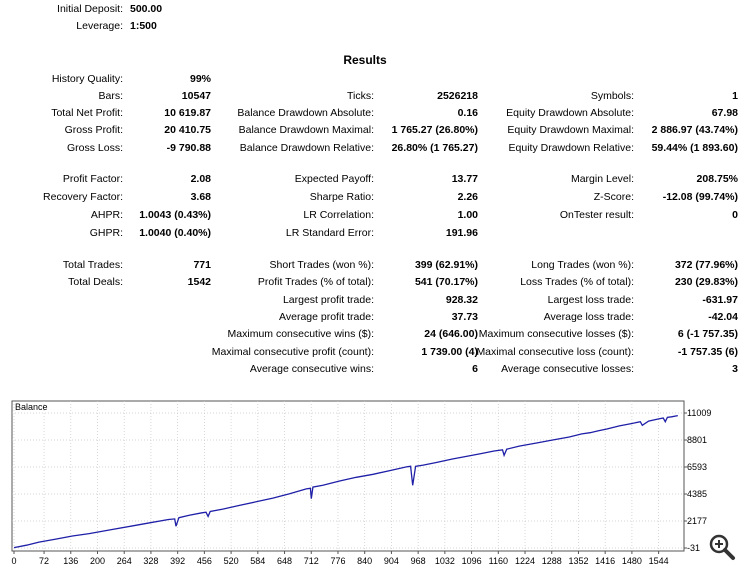 The height and width of the screenshot is (573, 750). I want to click on col2-value: 191.96, so click(461, 233).